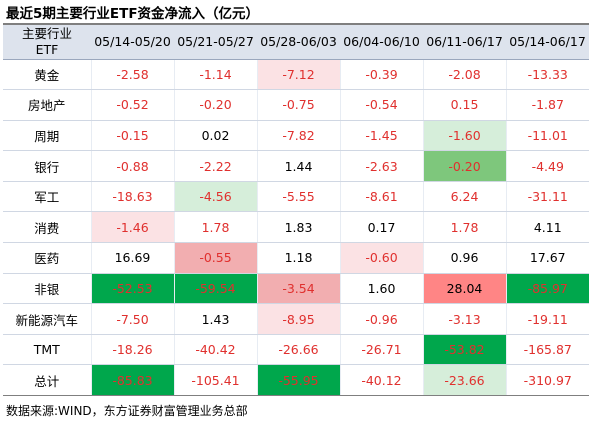 The width and height of the screenshot is (592, 424). I want to click on table-row: 新能源汽车 -7.50 1.43 -8.95 -0.96 -3.13 -19.11, so click(296, 319).